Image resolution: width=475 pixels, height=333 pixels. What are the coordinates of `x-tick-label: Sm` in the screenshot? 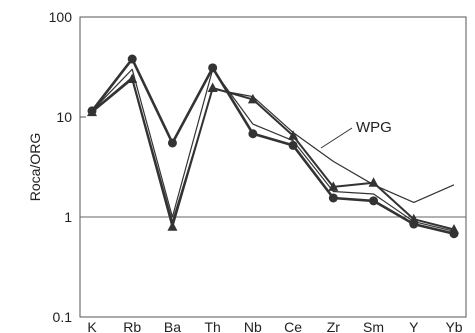 It's located at (373, 326).